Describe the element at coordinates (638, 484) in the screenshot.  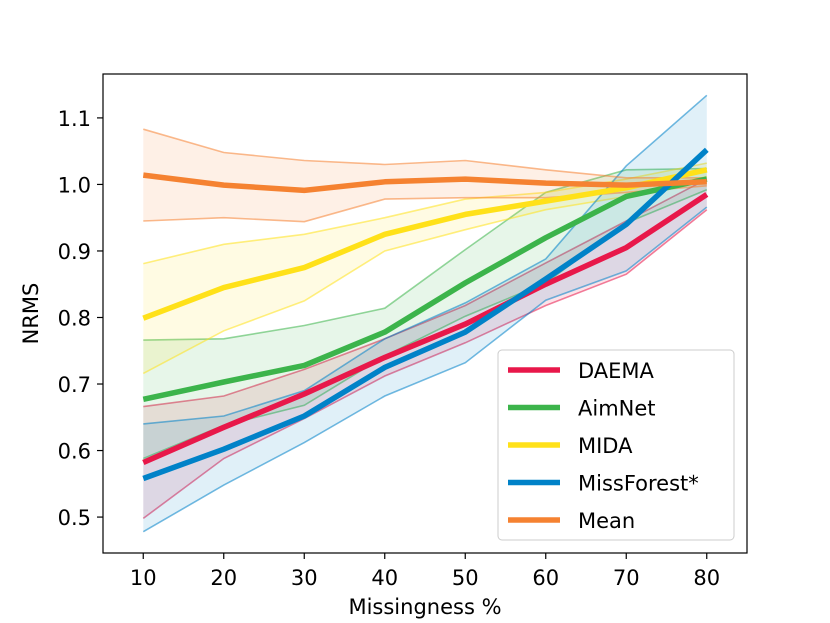
I see `legend-label-missforest: MissForest*` at that location.